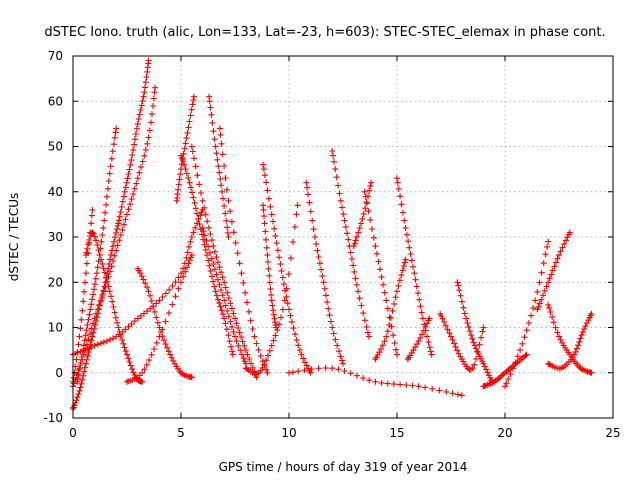  I want to click on x-tick-label: 20, so click(504, 433).